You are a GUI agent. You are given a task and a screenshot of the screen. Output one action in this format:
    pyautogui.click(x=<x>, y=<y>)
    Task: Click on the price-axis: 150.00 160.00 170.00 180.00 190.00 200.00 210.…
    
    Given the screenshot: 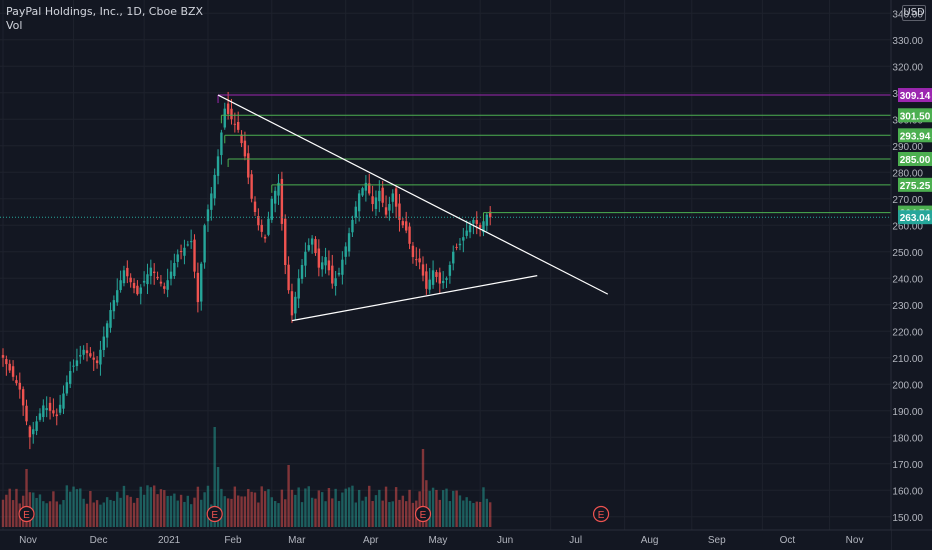 What is the action you would take?
    pyautogui.click(x=911, y=275)
    